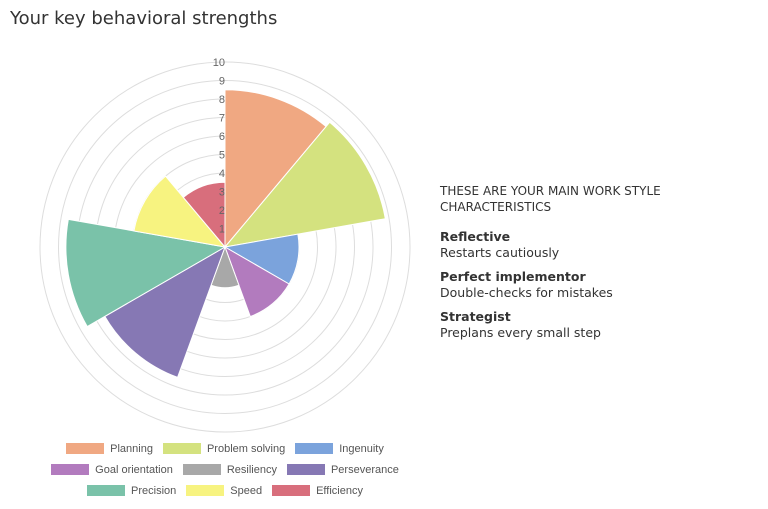  I want to click on slice-planning, so click(275, 169).